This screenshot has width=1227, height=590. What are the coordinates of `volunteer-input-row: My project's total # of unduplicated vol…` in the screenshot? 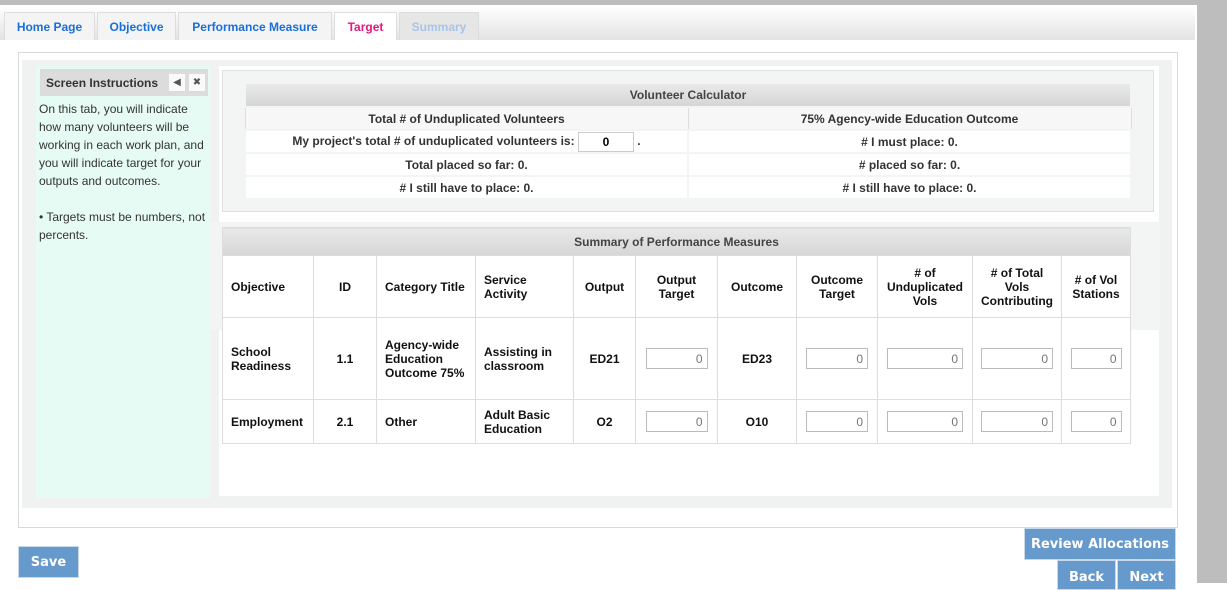 It's located at (466, 141).